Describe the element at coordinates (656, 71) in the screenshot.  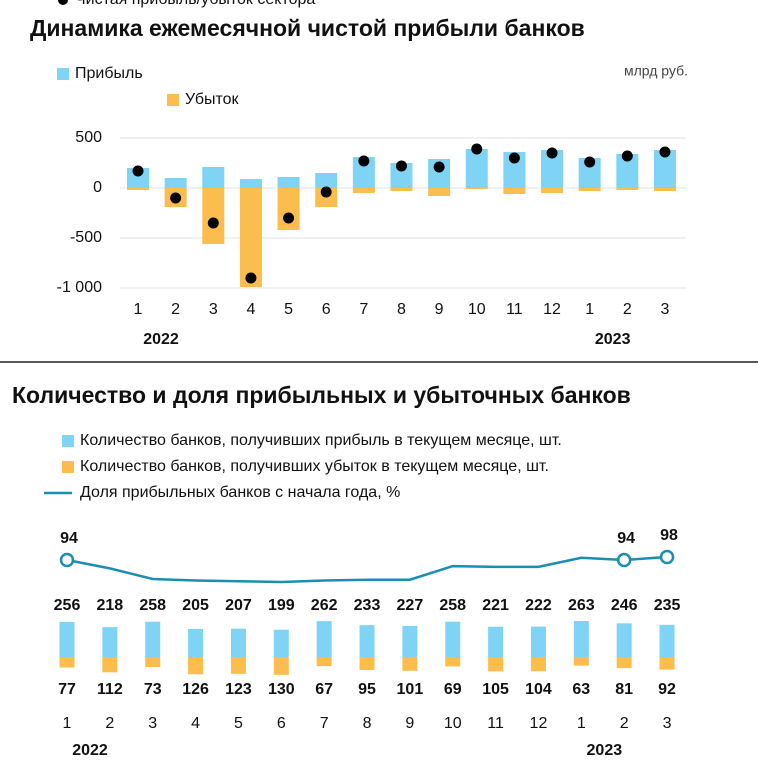
I see `unit-label: млрд руб.` at that location.